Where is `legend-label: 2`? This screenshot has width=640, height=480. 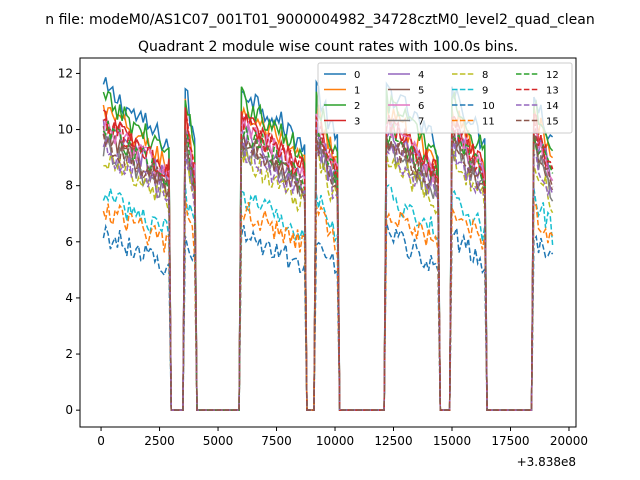 legend-label: 2 is located at coordinates (357, 106).